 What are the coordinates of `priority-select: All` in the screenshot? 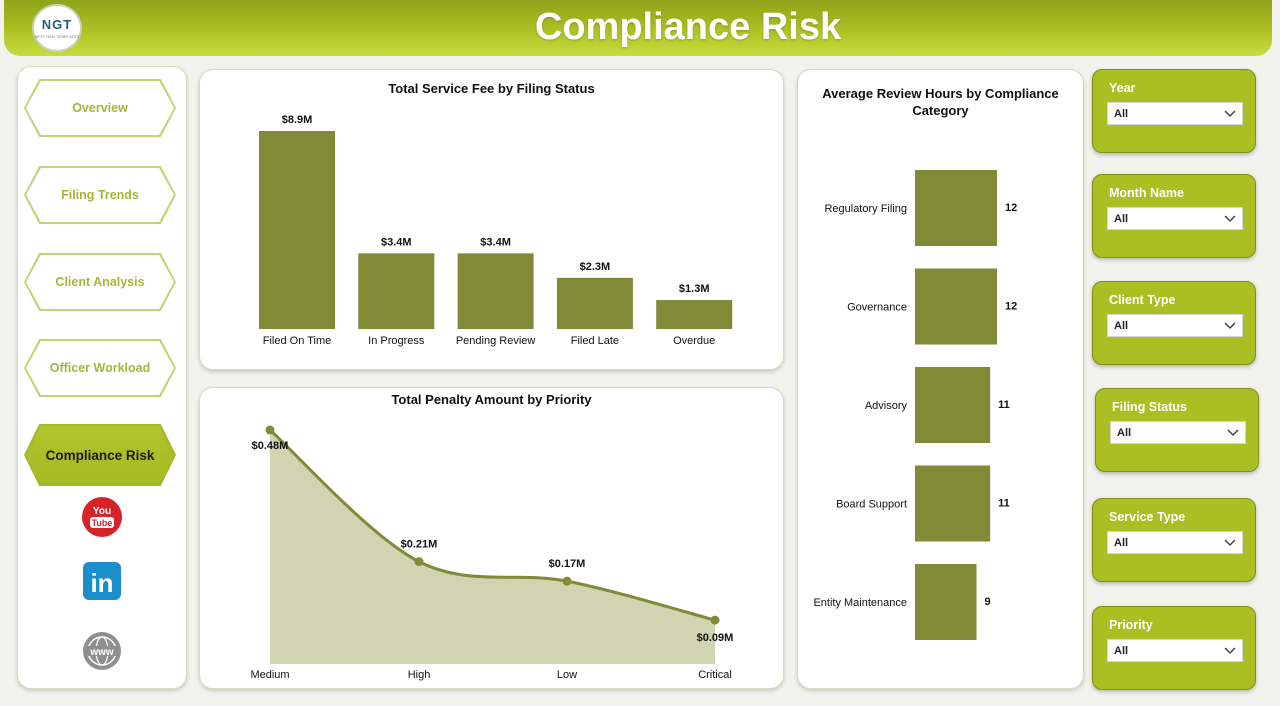 It's located at (1175, 650).